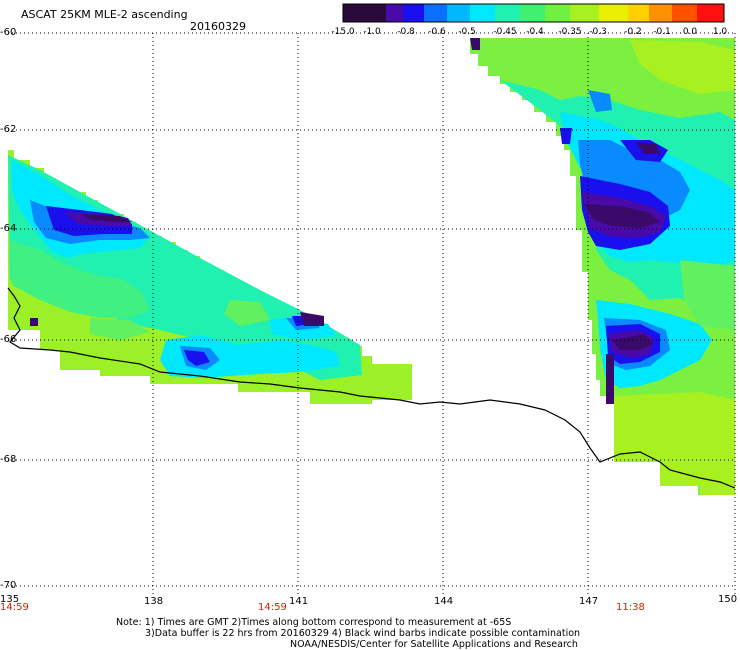  Describe the element at coordinates (154, 601) in the screenshot. I see `lon-label: 138` at that location.